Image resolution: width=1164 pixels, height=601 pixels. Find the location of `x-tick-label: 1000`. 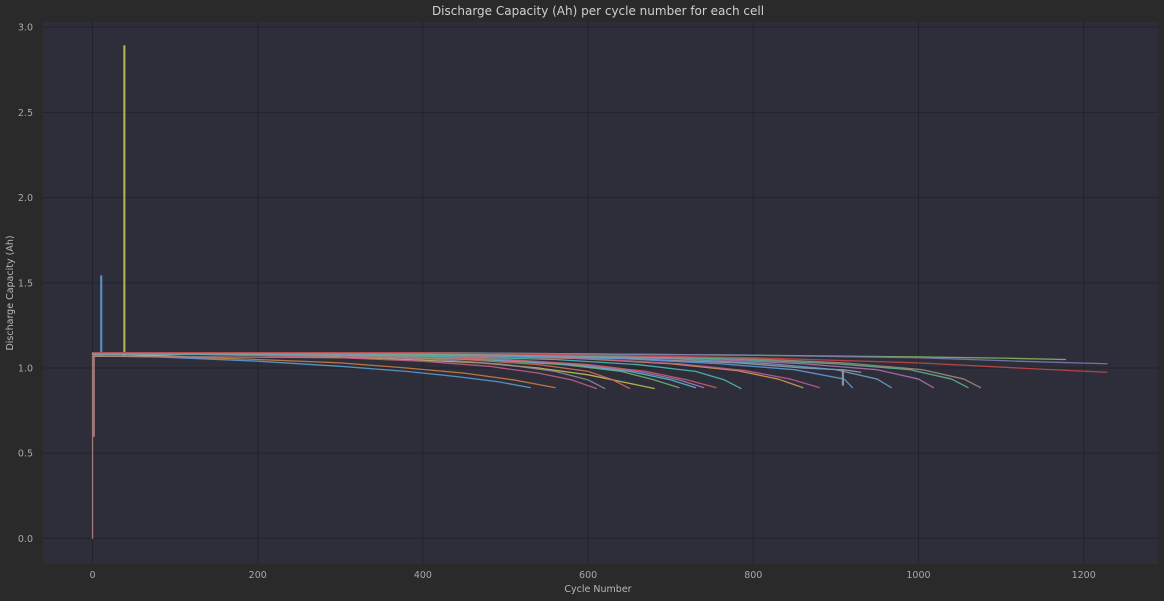

x-tick-label: 1000 is located at coordinates (918, 575).